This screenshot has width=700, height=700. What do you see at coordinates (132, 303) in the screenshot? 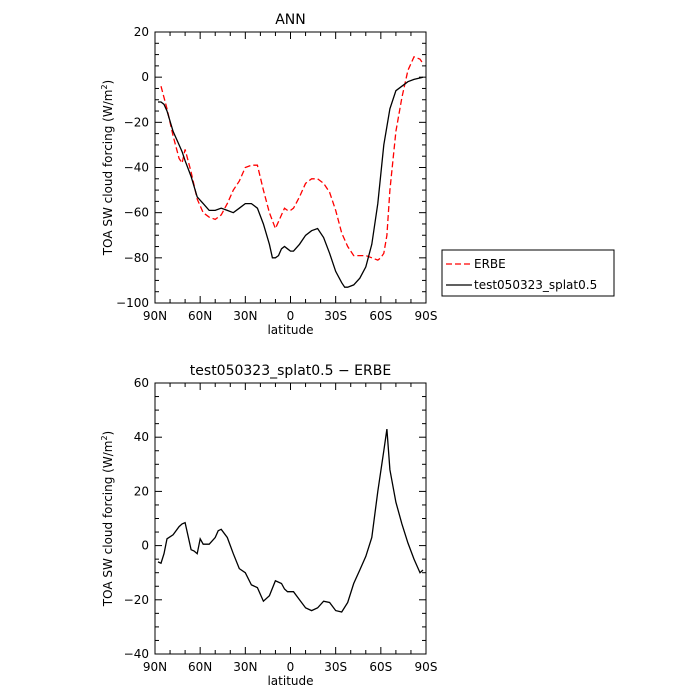
I see `y-tick-label: −100` at bounding box center [132, 303].